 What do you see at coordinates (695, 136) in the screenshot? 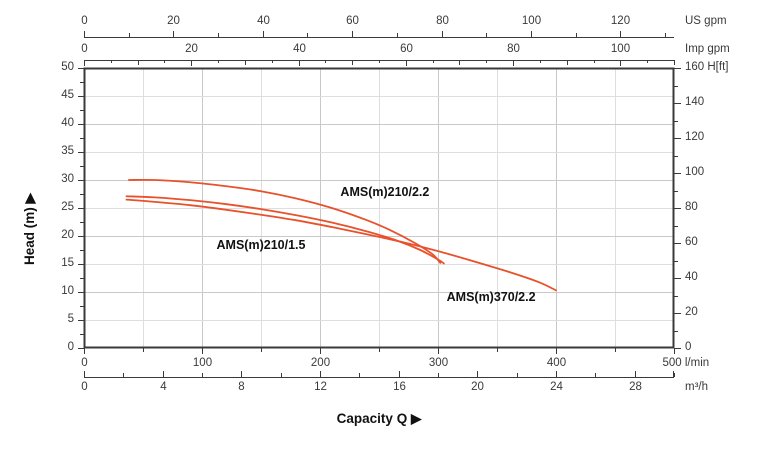
I see `tick-label-ft-120: 120` at bounding box center [695, 136].